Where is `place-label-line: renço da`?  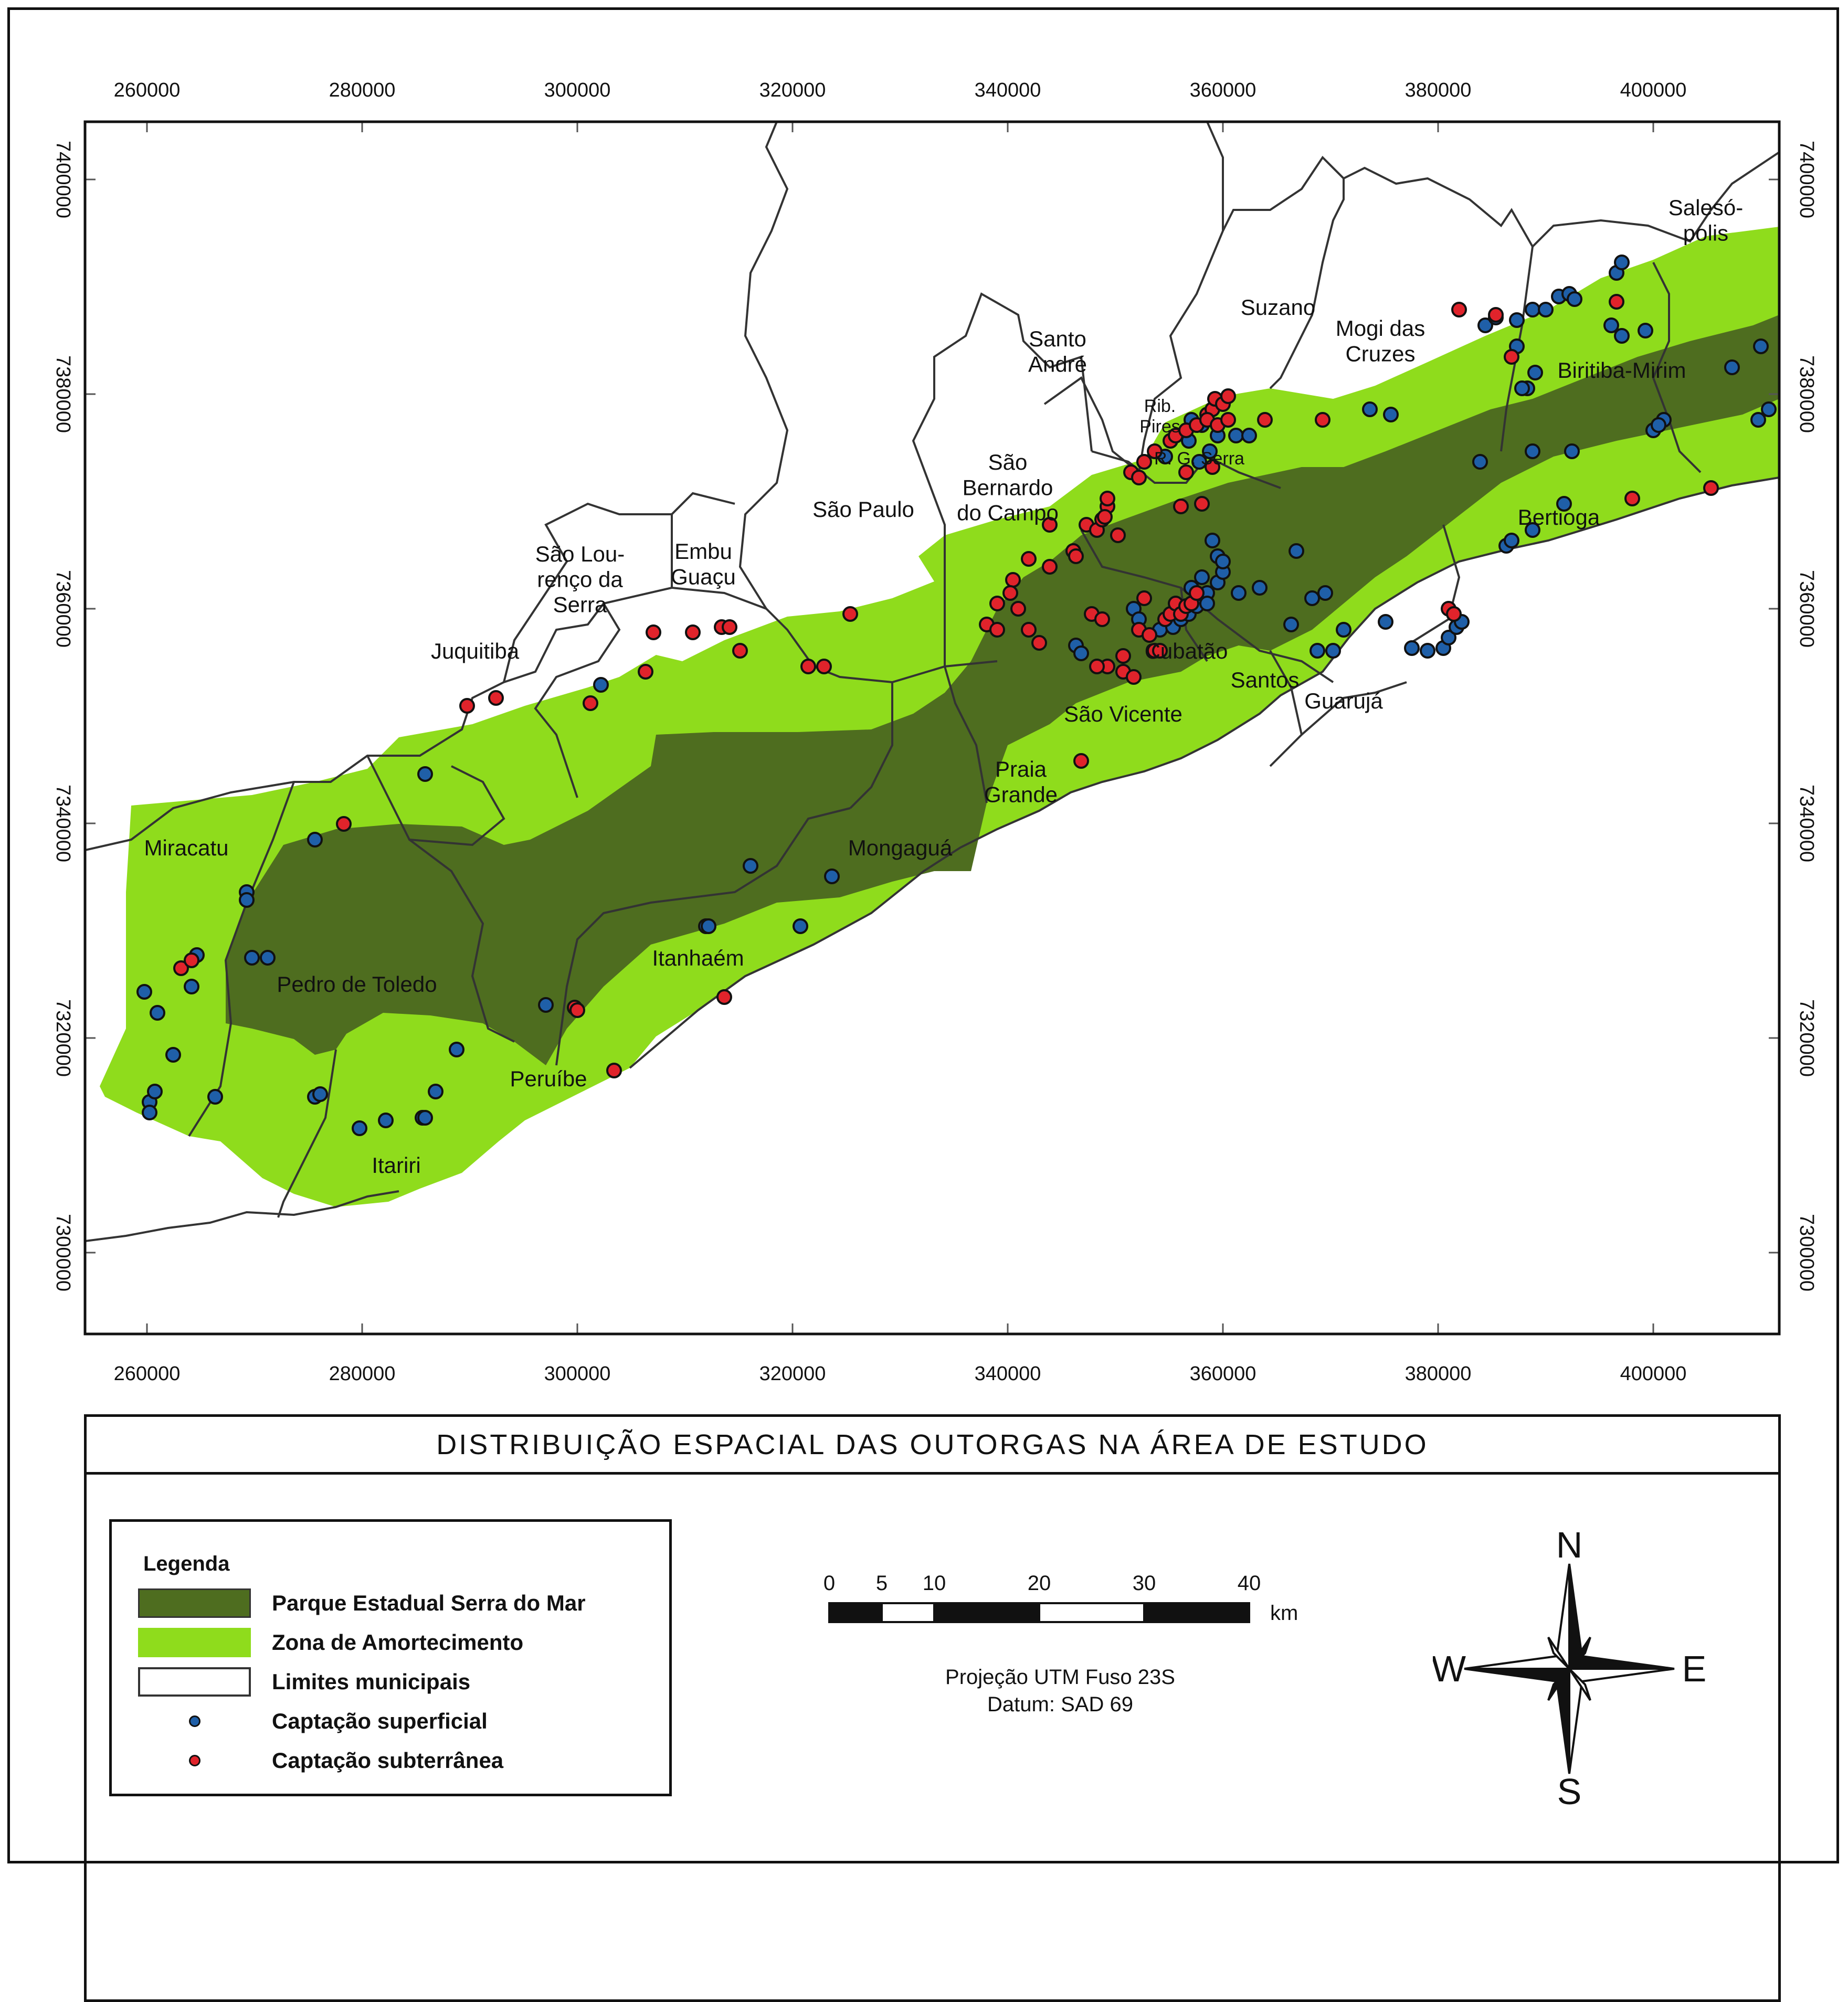
place-label-line: renço da is located at coordinates (580, 579).